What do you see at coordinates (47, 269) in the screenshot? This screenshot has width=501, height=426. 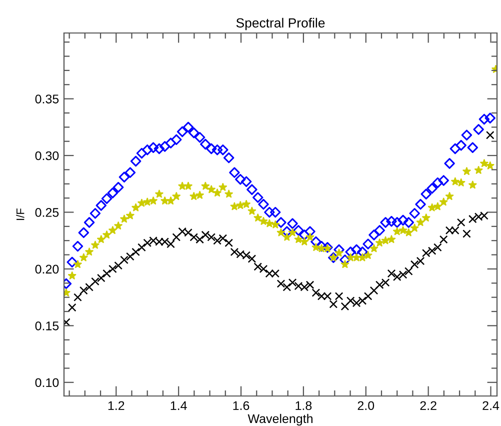 I see `y-tick-label: 0.20` at bounding box center [47, 269].